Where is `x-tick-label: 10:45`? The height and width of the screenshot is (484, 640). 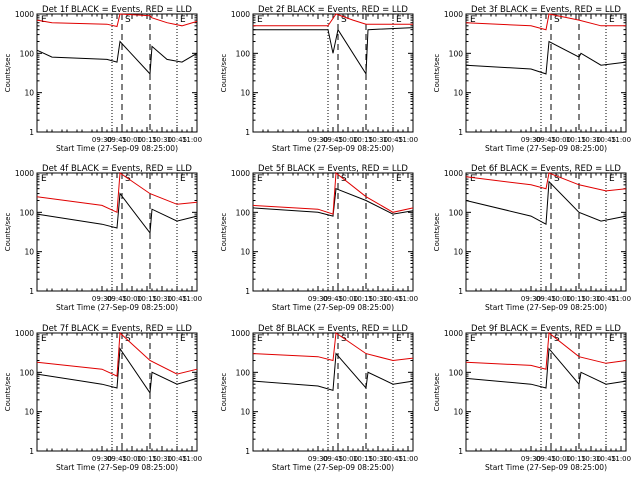
x-tick-label: 10:45 is located at coordinates (177, 140).